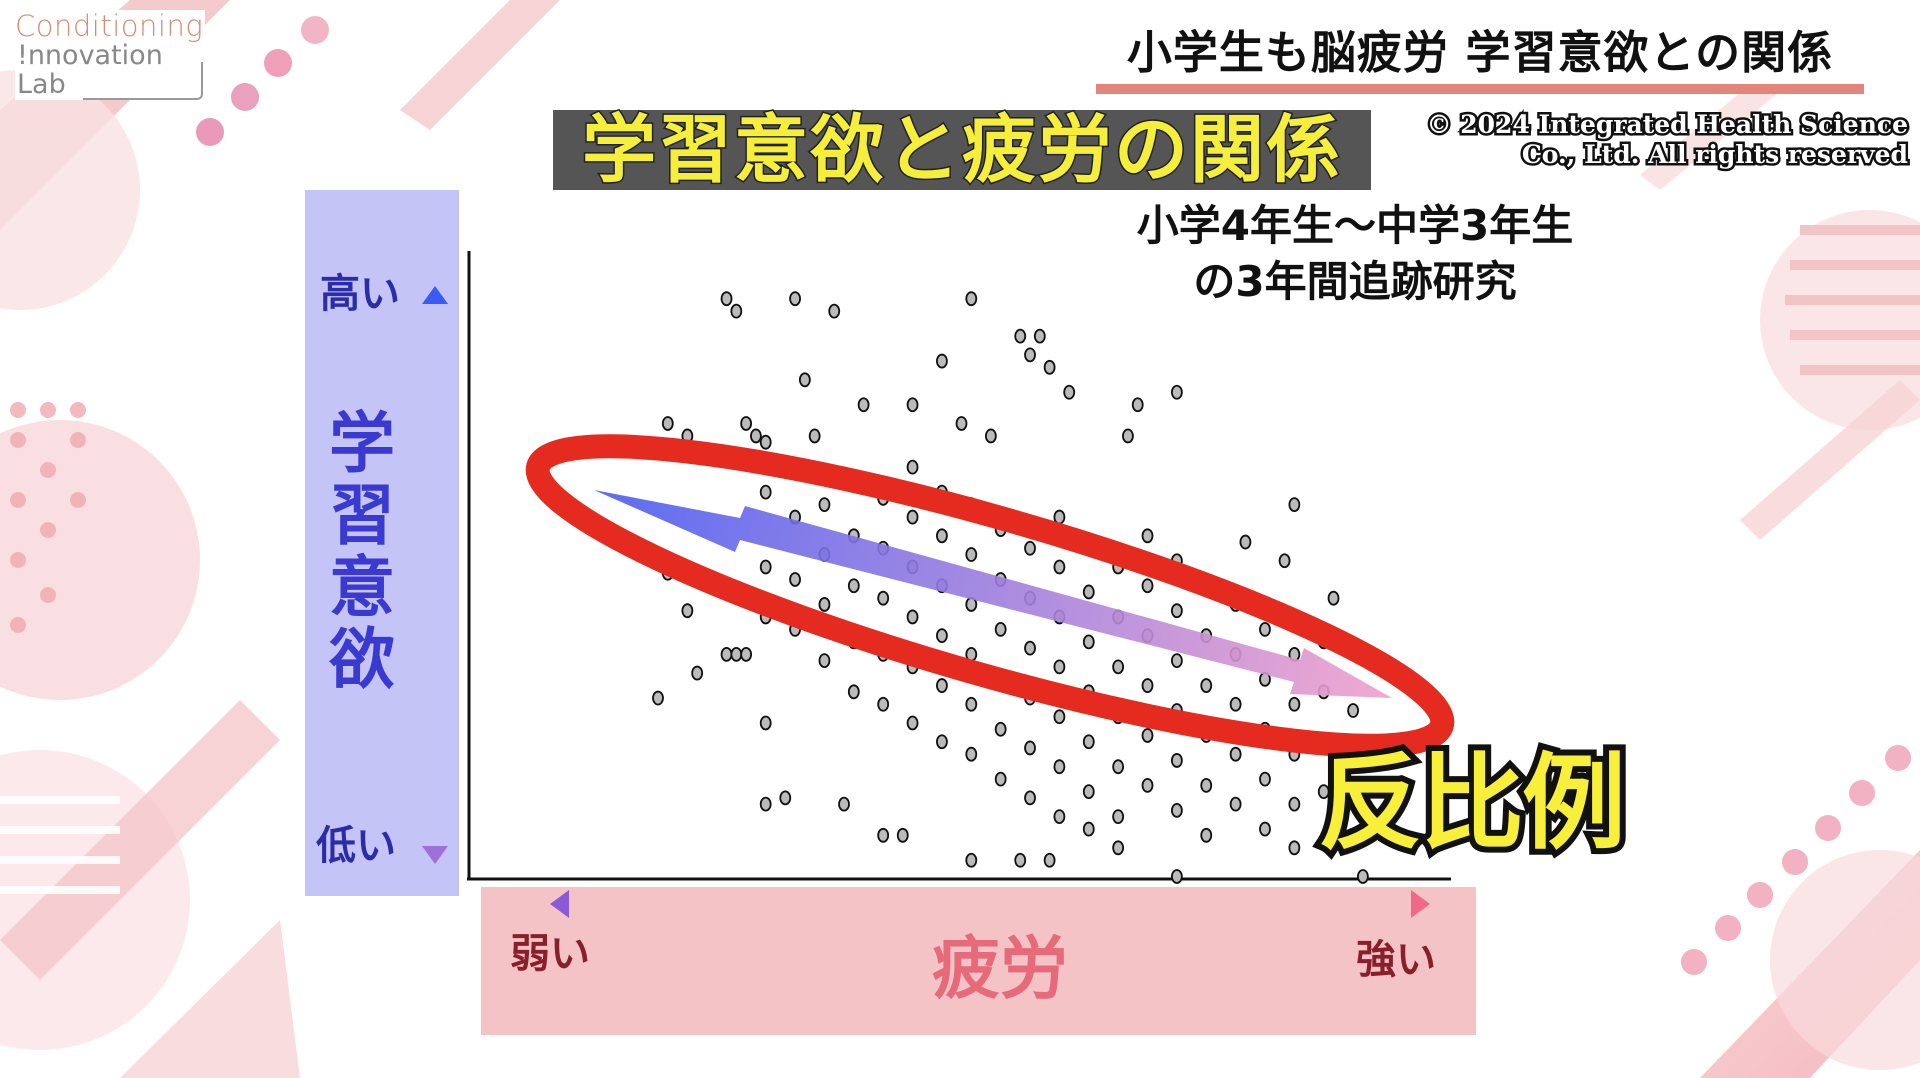  I want to click on trend-arrow, so click(993, 594).